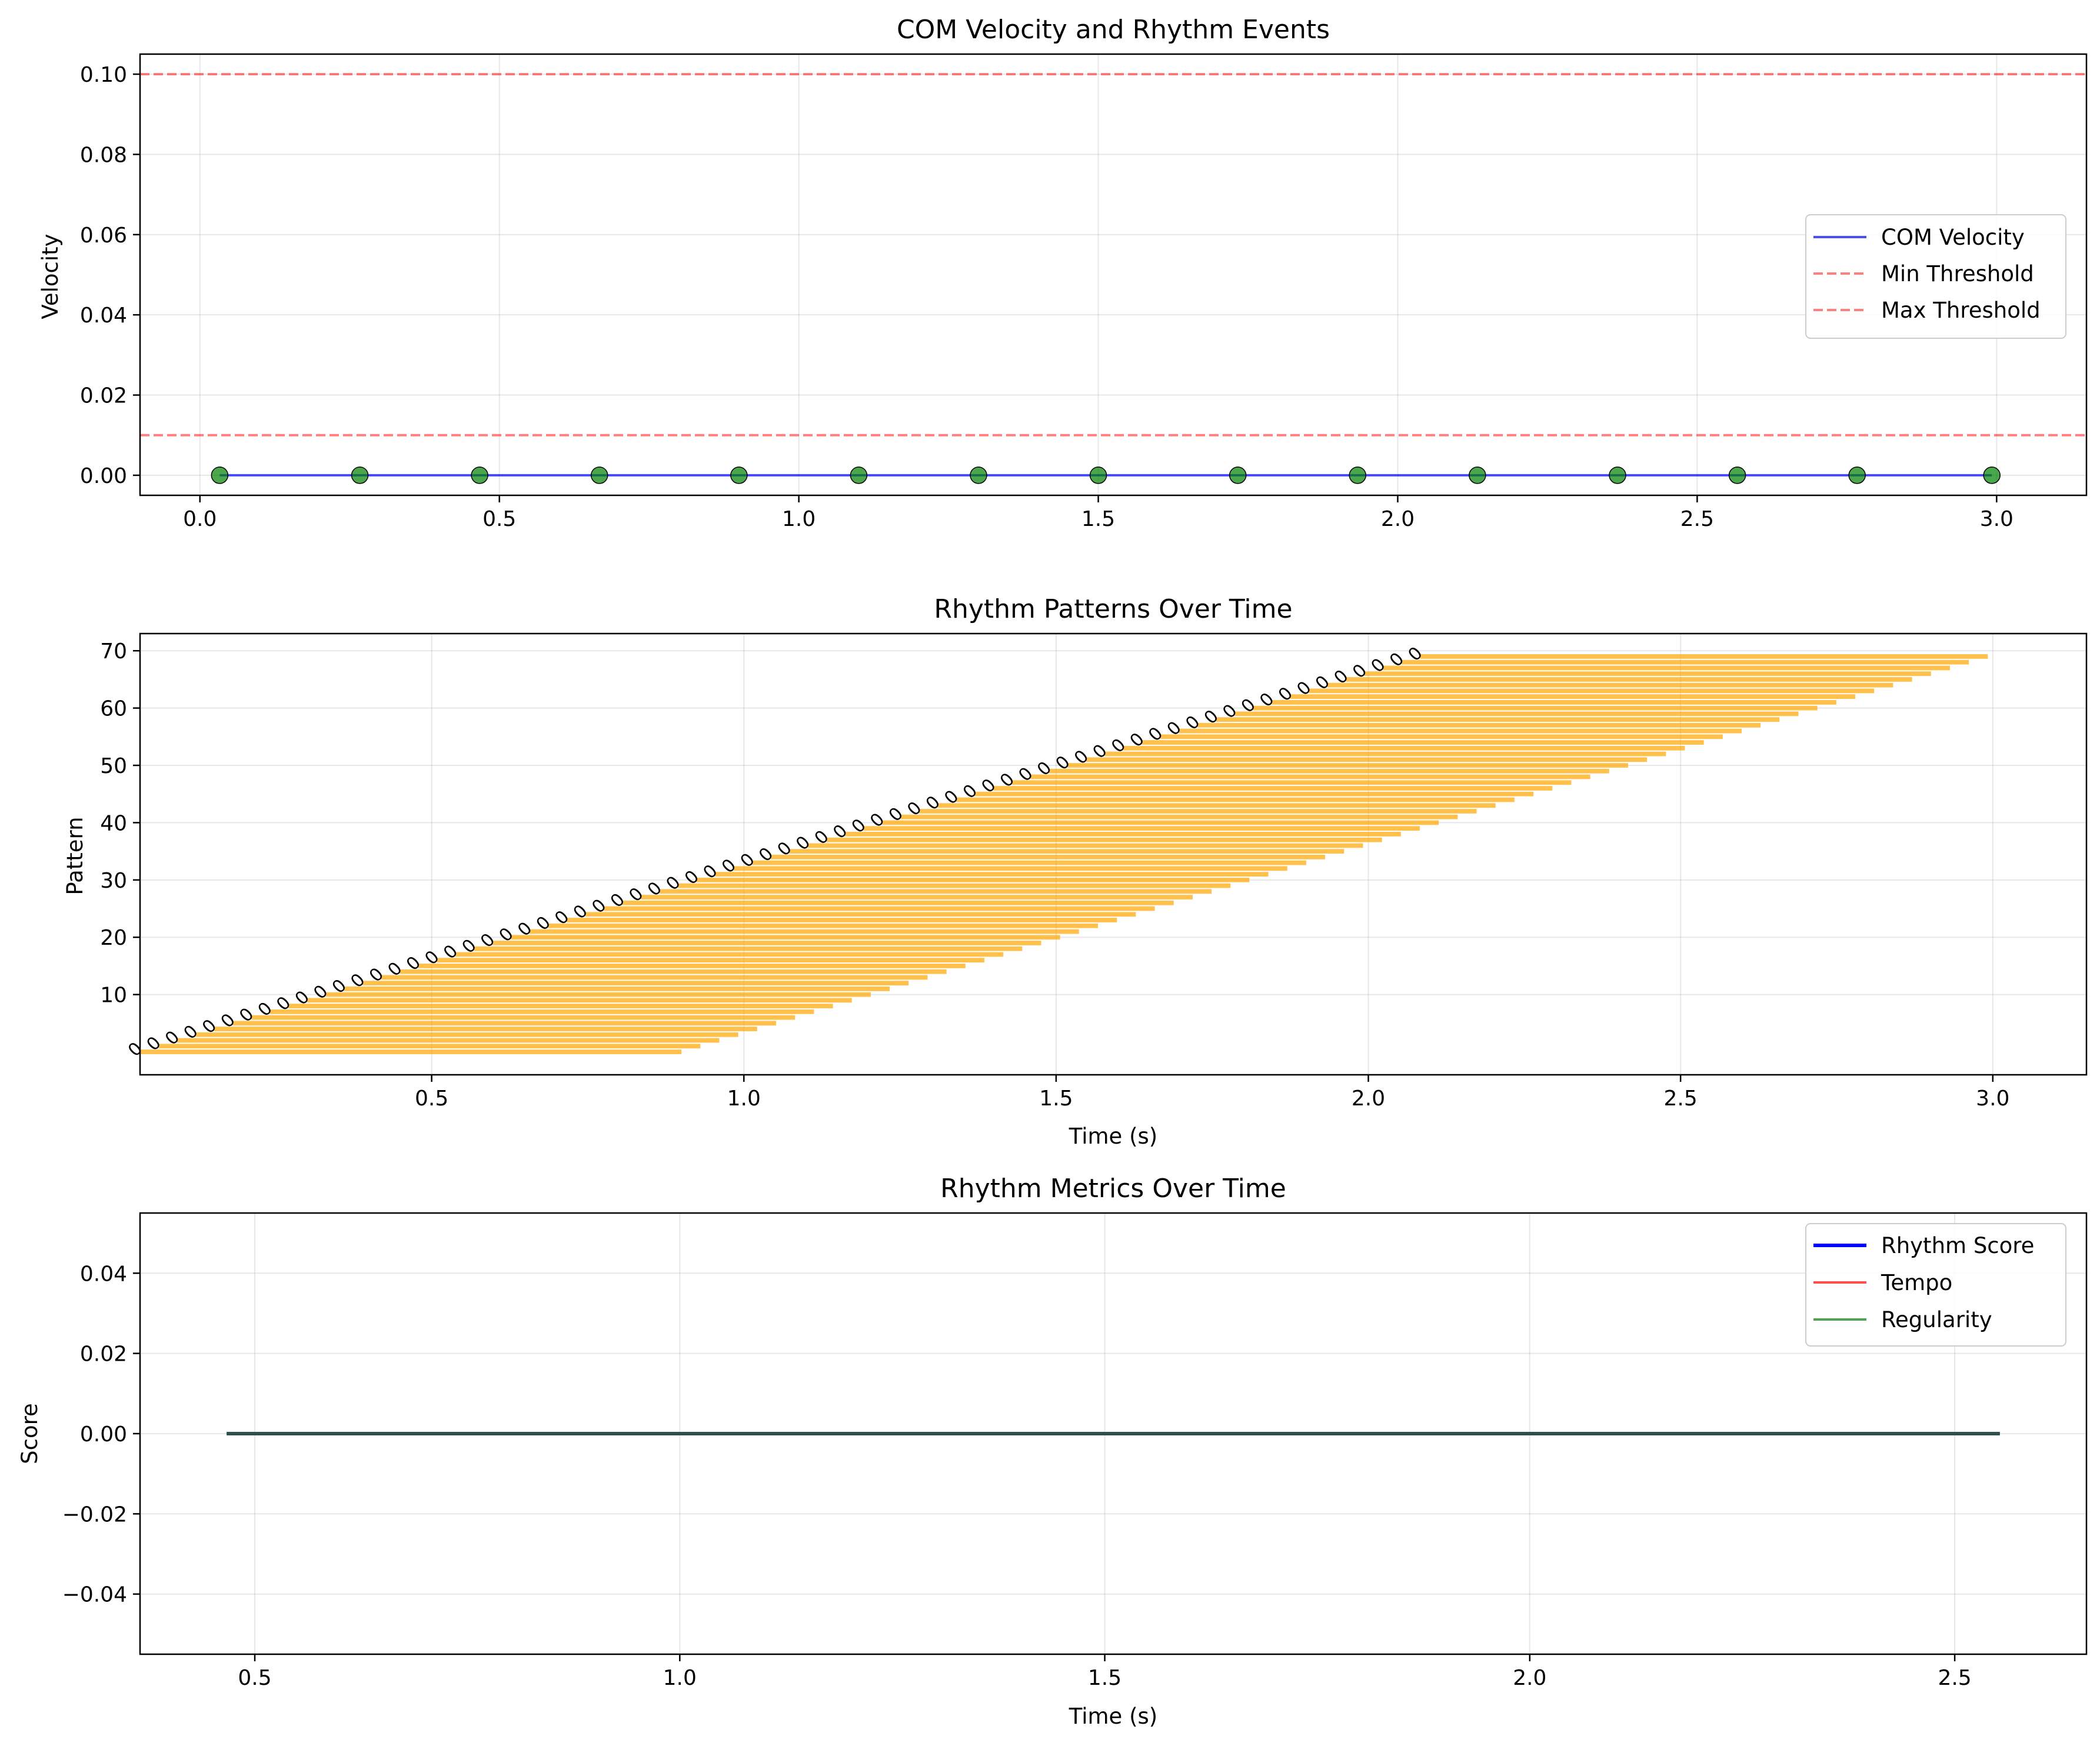 The width and height of the screenshot is (2100, 1746). What do you see at coordinates (1113, 1716) in the screenshot?
I see `metrics-x-label: Time (s)` at bounding box center [1113, 1716].